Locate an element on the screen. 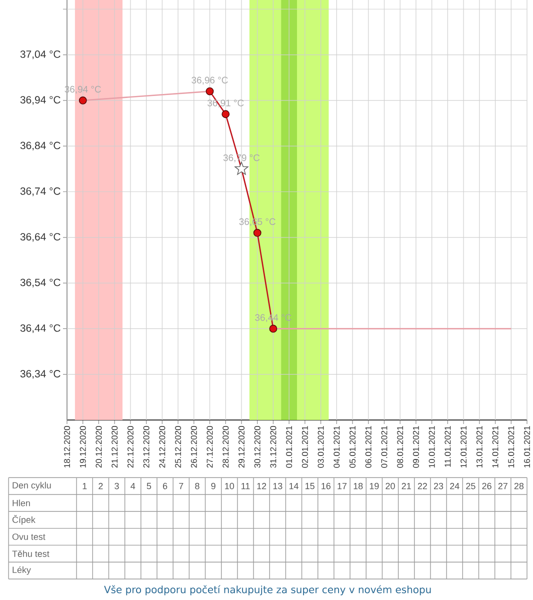  x-axis-title: Den cyklu is located at coordinates (31, 486).